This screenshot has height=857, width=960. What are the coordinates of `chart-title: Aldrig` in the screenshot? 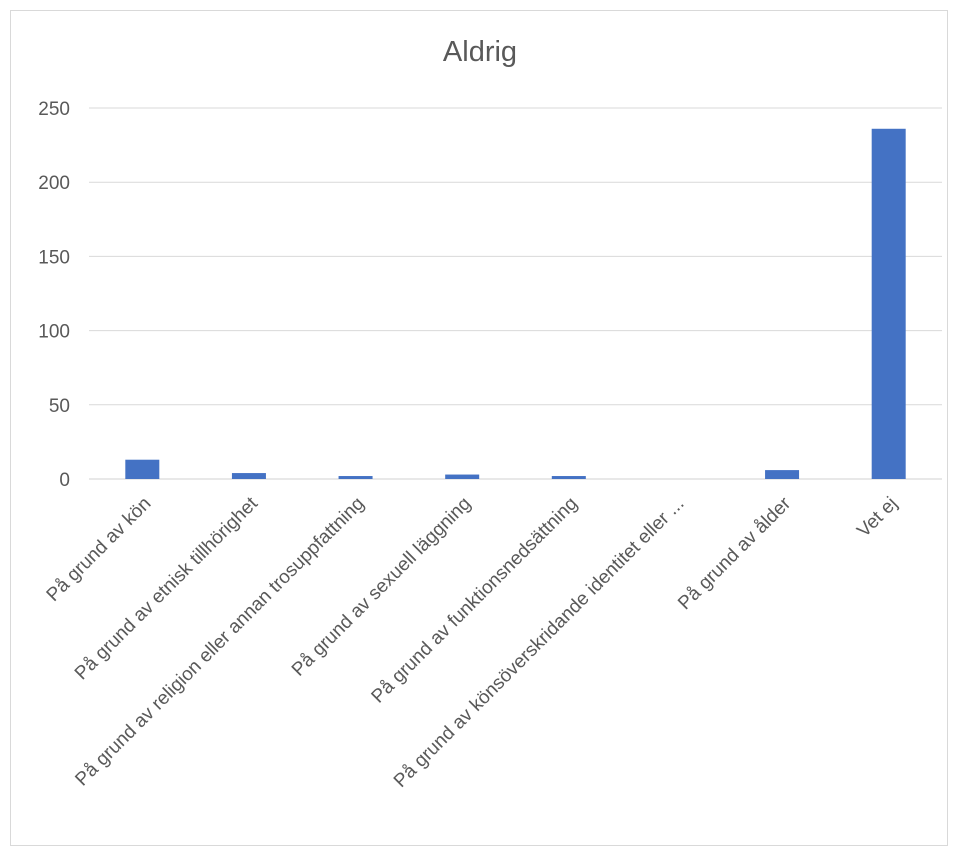 It's located at (480, 52).